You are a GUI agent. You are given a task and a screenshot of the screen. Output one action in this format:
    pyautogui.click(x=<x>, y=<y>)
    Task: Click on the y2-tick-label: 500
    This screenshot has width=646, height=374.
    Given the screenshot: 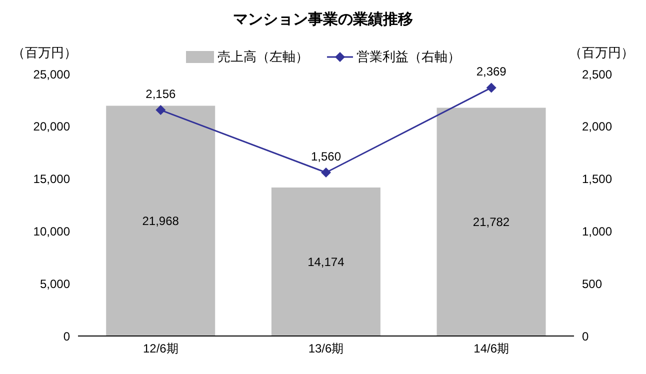 What is the action you would take?
    pyautogui.click(x=592, y=283)
    